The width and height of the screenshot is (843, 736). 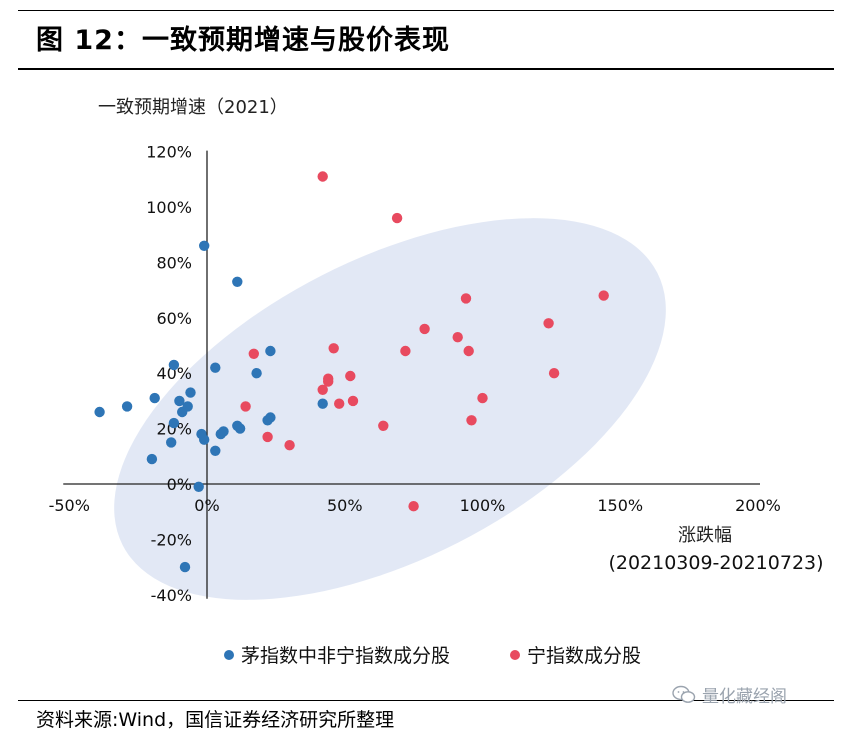 I want to click on y-axis-title: 一致预期增速（2021）, so click(x=193, y=107).